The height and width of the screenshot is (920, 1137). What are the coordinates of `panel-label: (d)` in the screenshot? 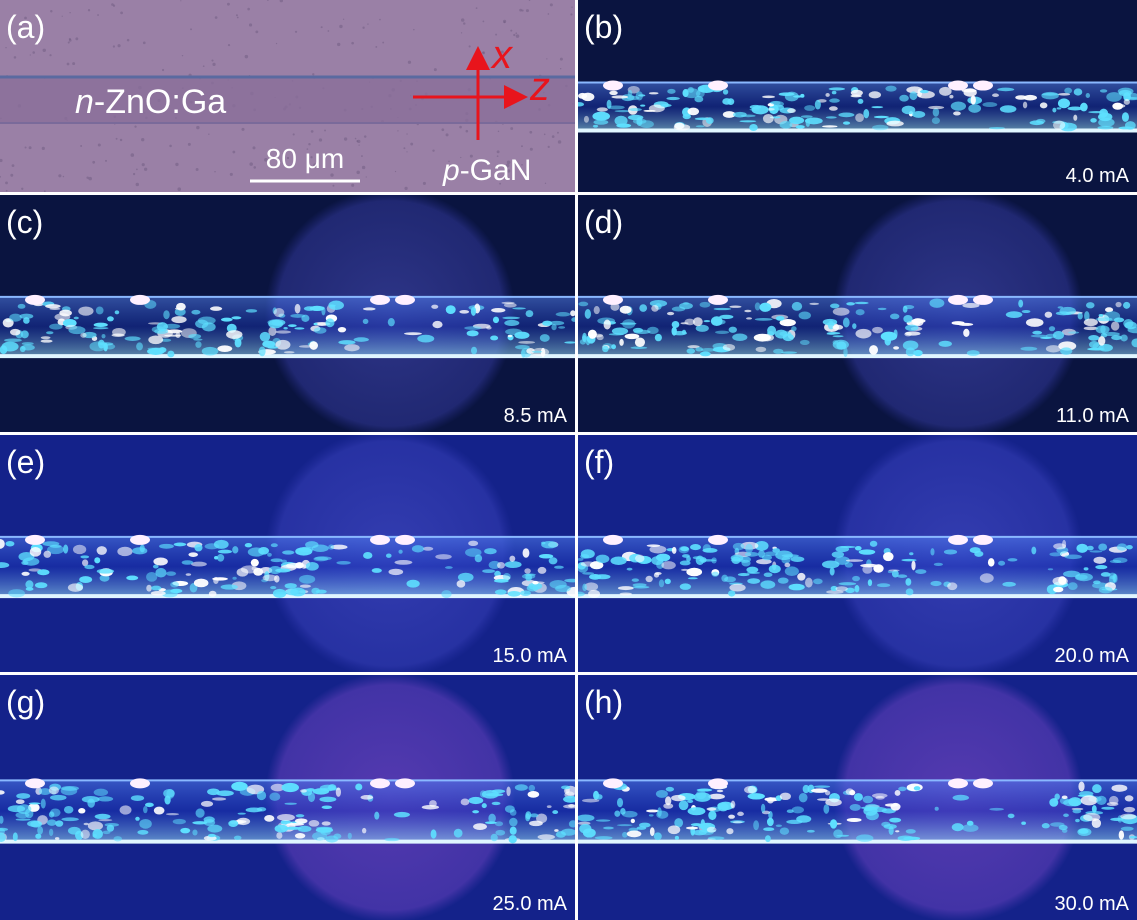 It's located at (603, 222).